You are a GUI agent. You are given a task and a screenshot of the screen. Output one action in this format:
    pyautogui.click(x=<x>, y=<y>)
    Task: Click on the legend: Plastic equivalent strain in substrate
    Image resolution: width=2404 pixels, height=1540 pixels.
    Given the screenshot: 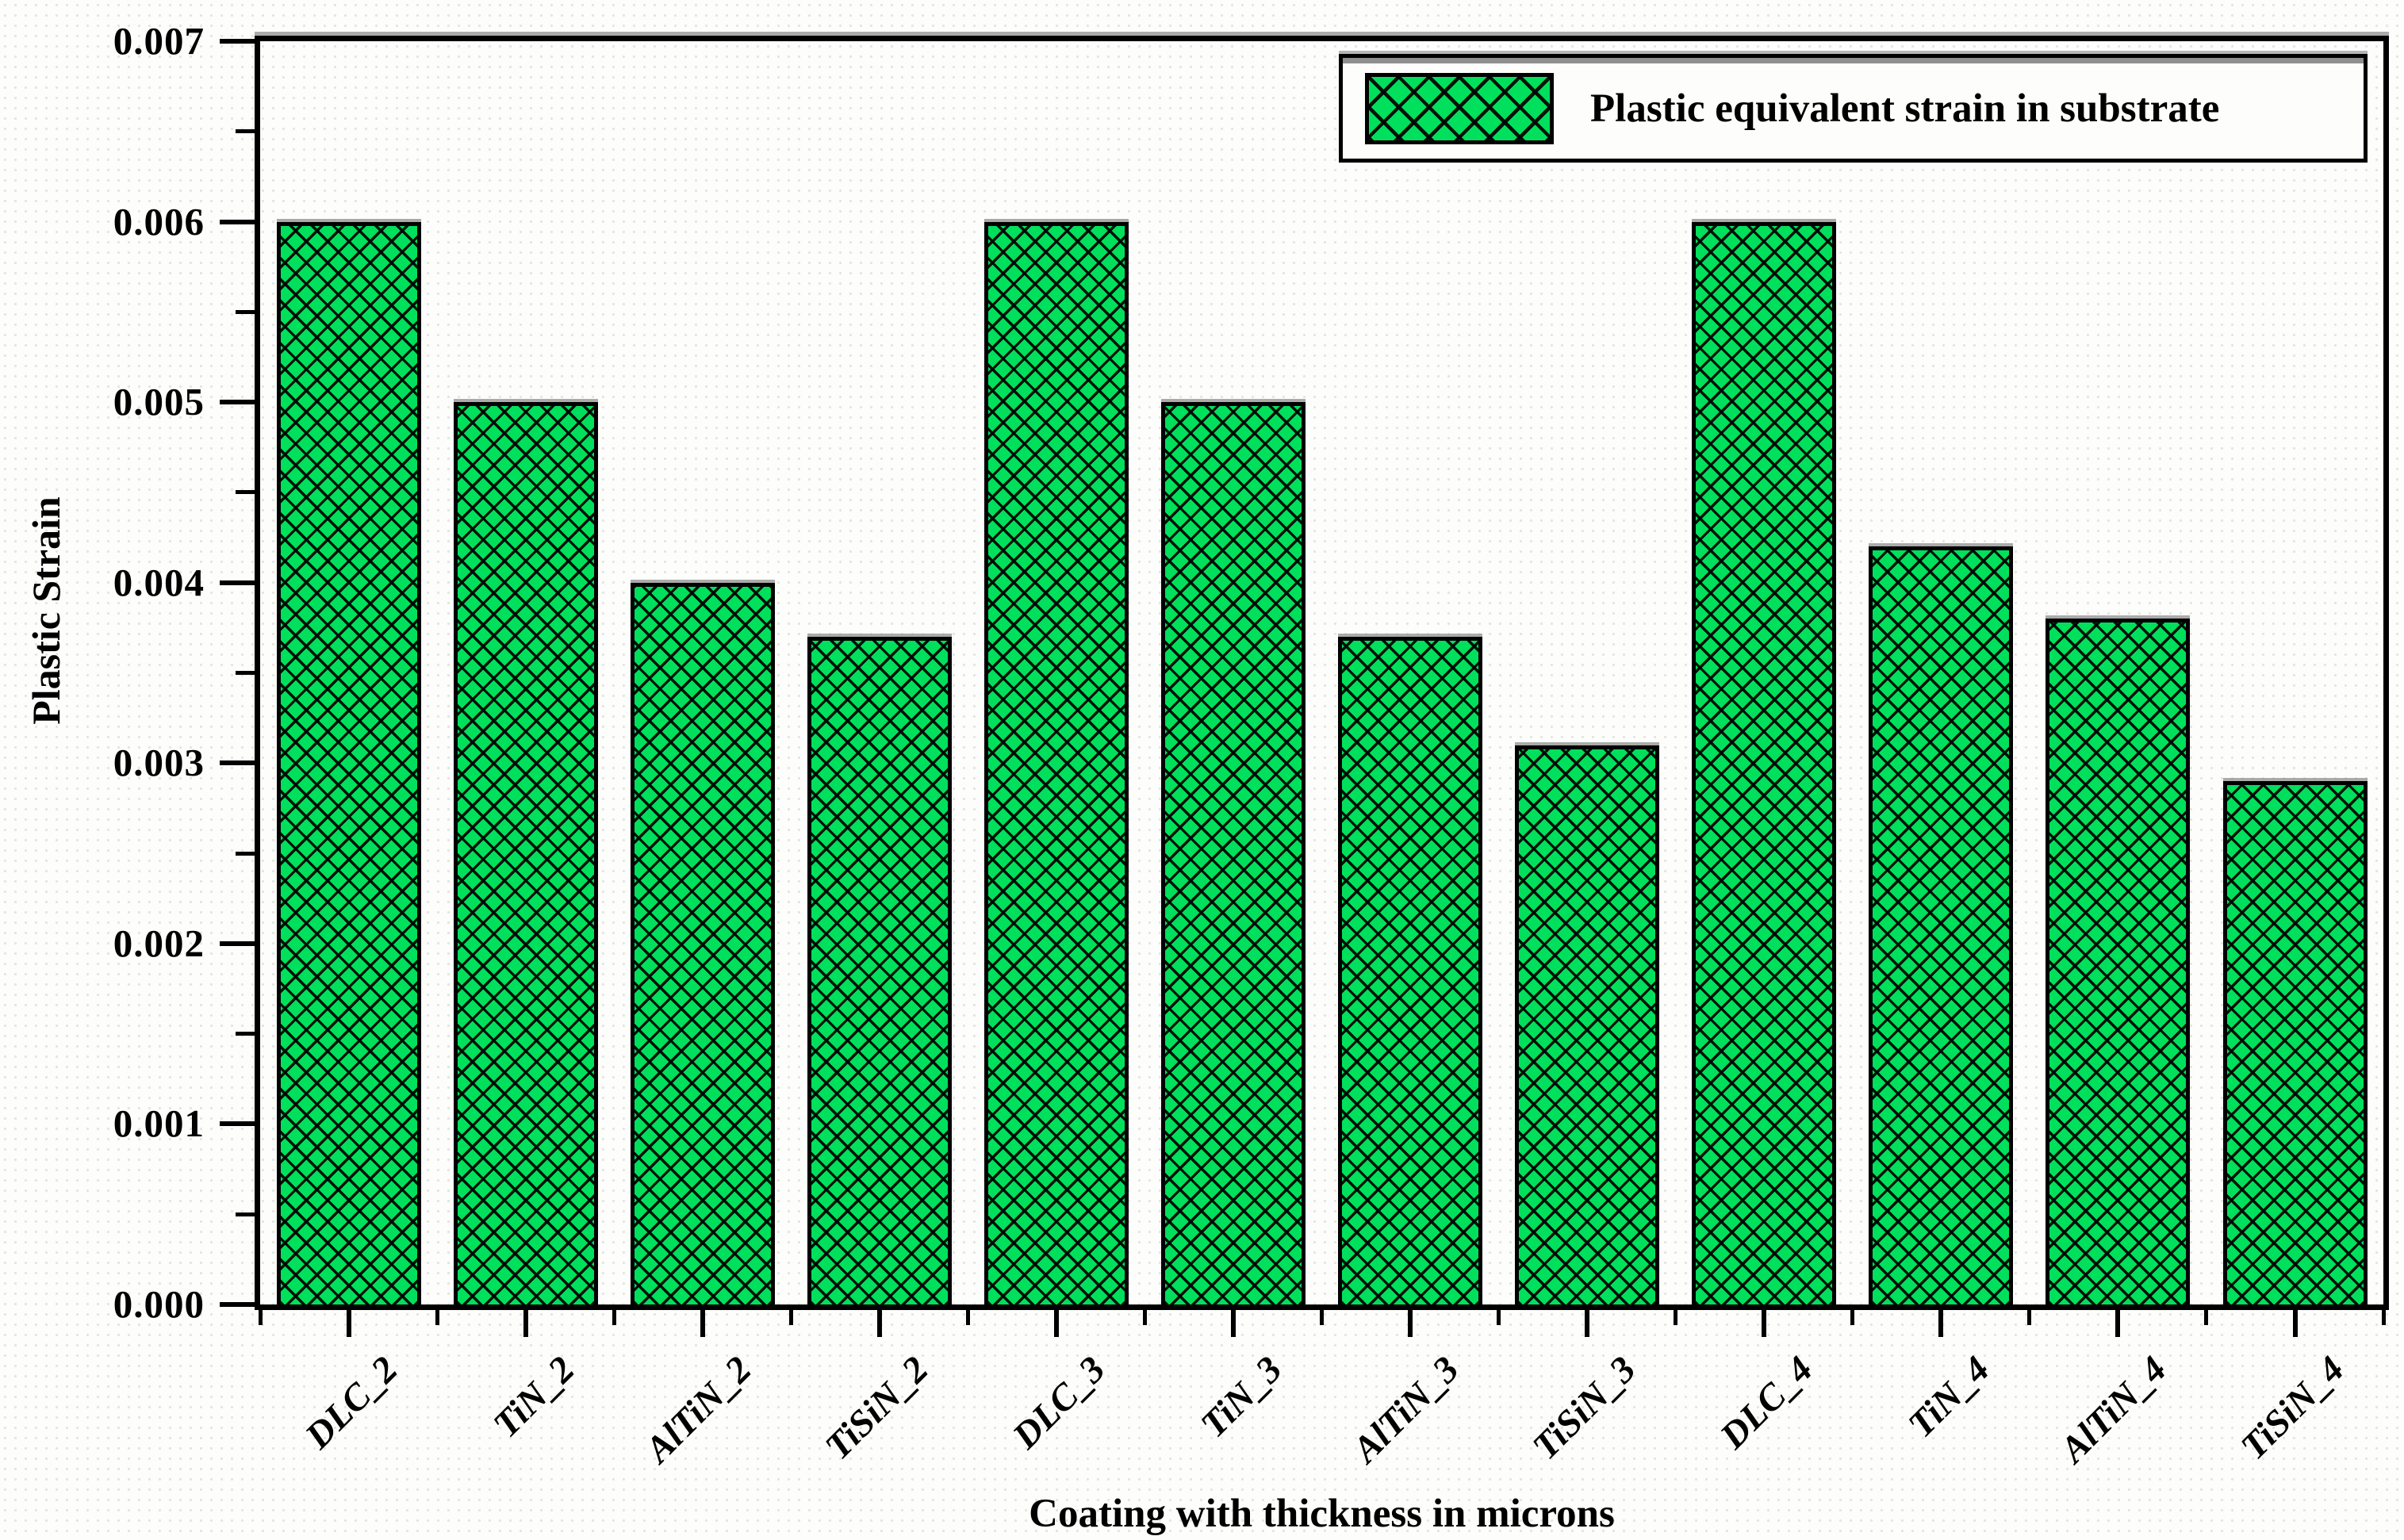 What is the action you would take?
    pyautogui.click(x=1853, y=108)
    